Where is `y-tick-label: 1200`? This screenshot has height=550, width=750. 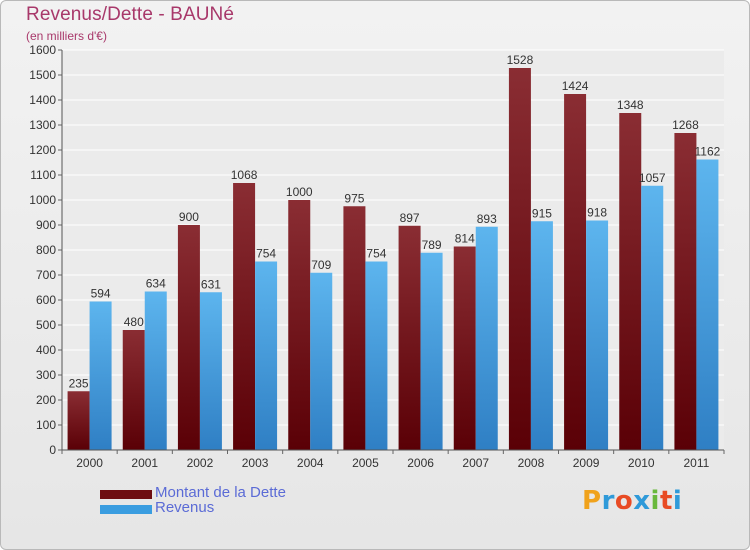
y-tick-label: 1200 is located at coordinates (42, 150).